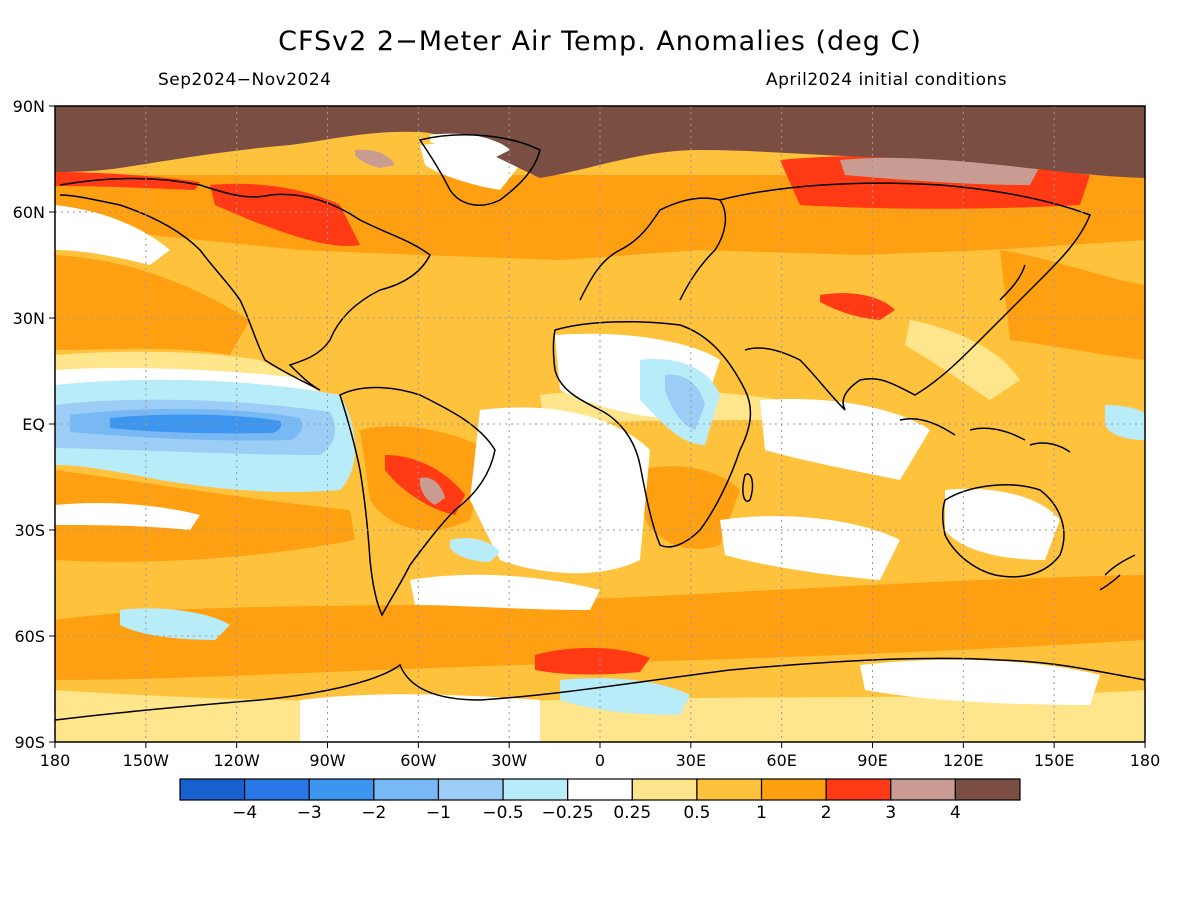 This screenshot has width=1200, height=900. I want to click on anomaly-zone-wpac-orange, so click(1072, 305).